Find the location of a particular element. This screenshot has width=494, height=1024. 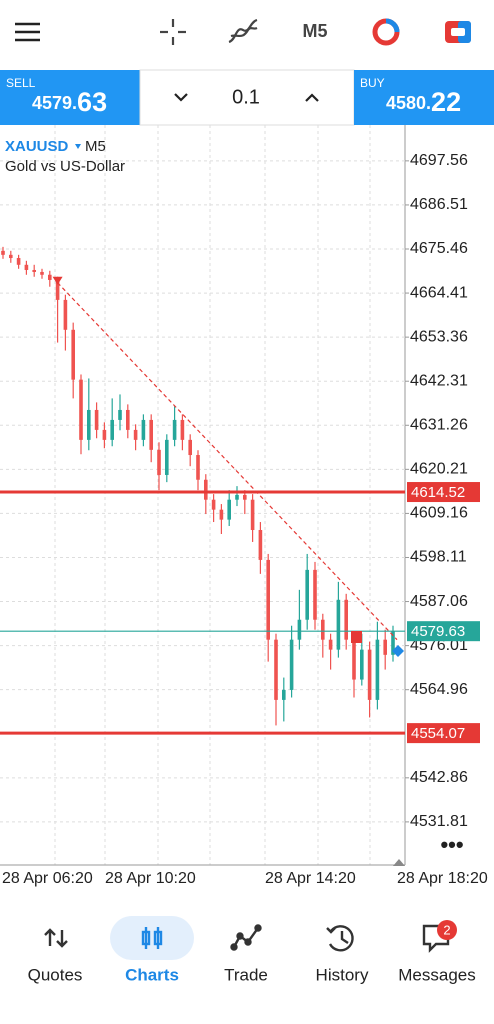

indicators-button is located at coordinates (243, 31).